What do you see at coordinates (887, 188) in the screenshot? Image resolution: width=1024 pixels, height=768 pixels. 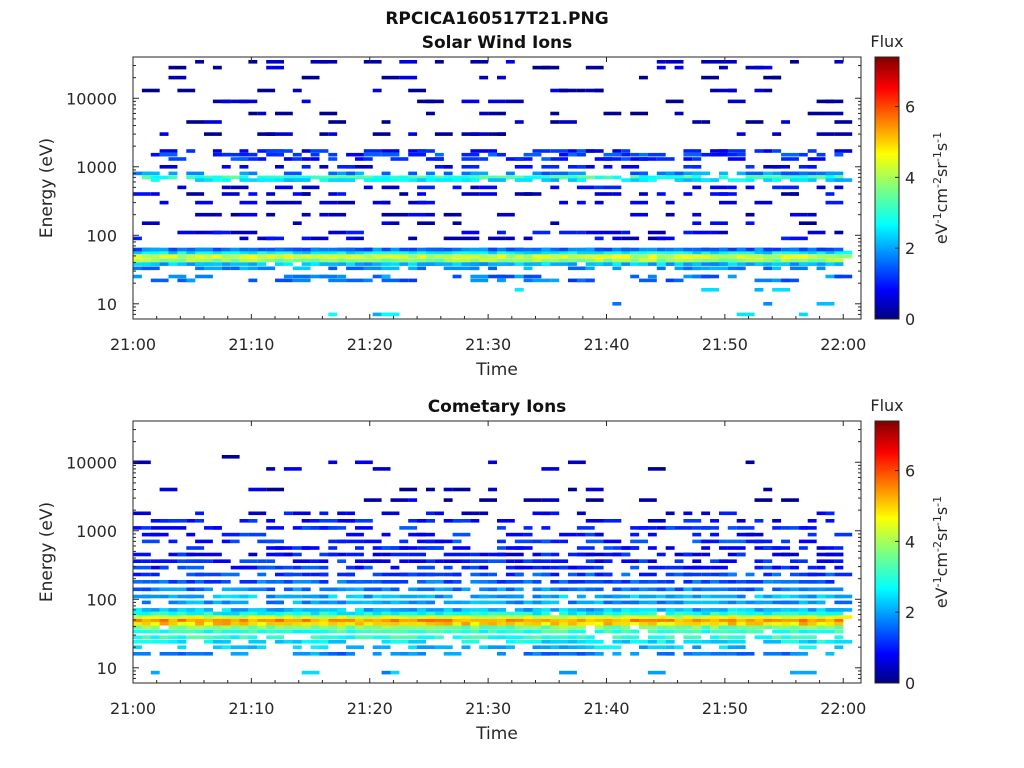 I see `colorbar` at bounding box center [887, 188].